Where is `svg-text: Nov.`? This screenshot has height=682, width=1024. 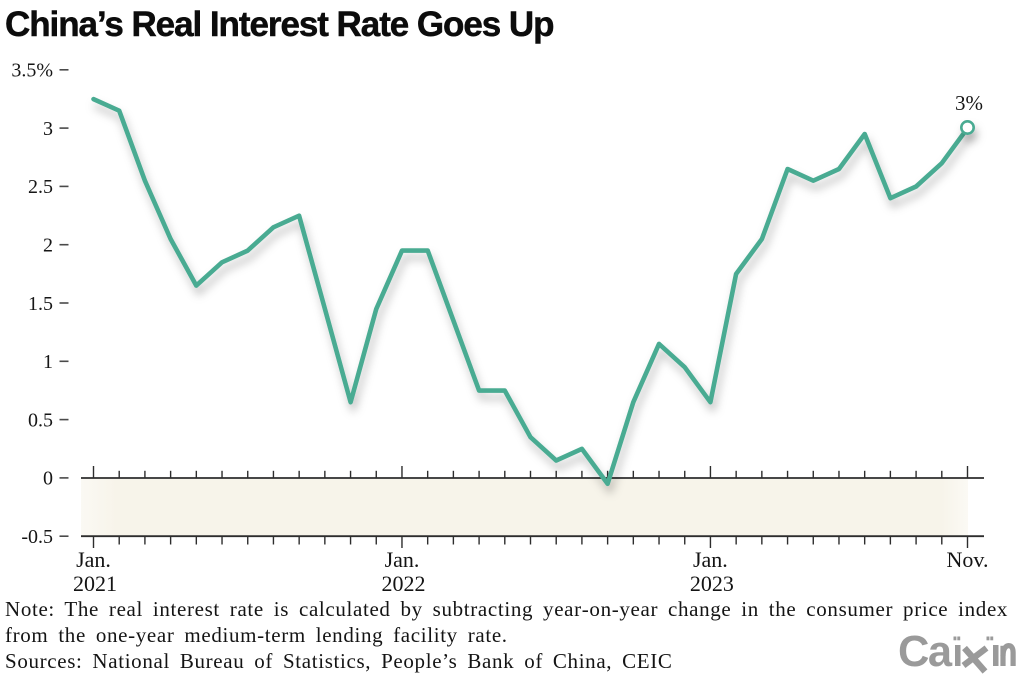 svg-text: Nov. is located at coordinates (968, 559).